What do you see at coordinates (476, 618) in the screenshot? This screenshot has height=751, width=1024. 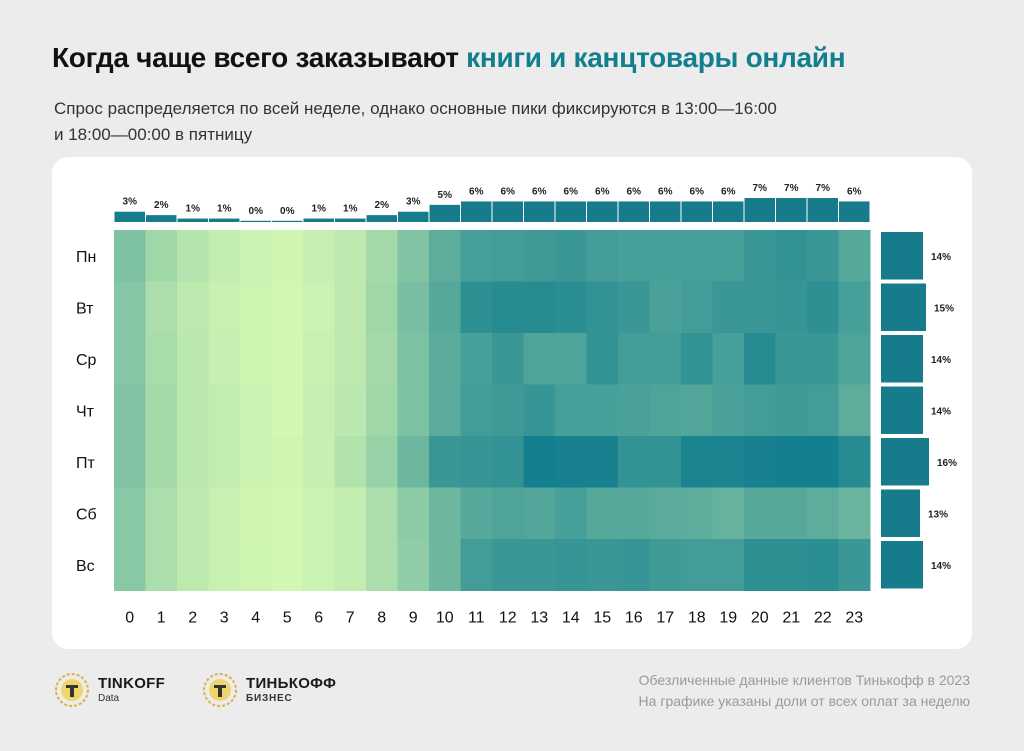 I see `hour-label: 11` at bounding box center [476, 618].